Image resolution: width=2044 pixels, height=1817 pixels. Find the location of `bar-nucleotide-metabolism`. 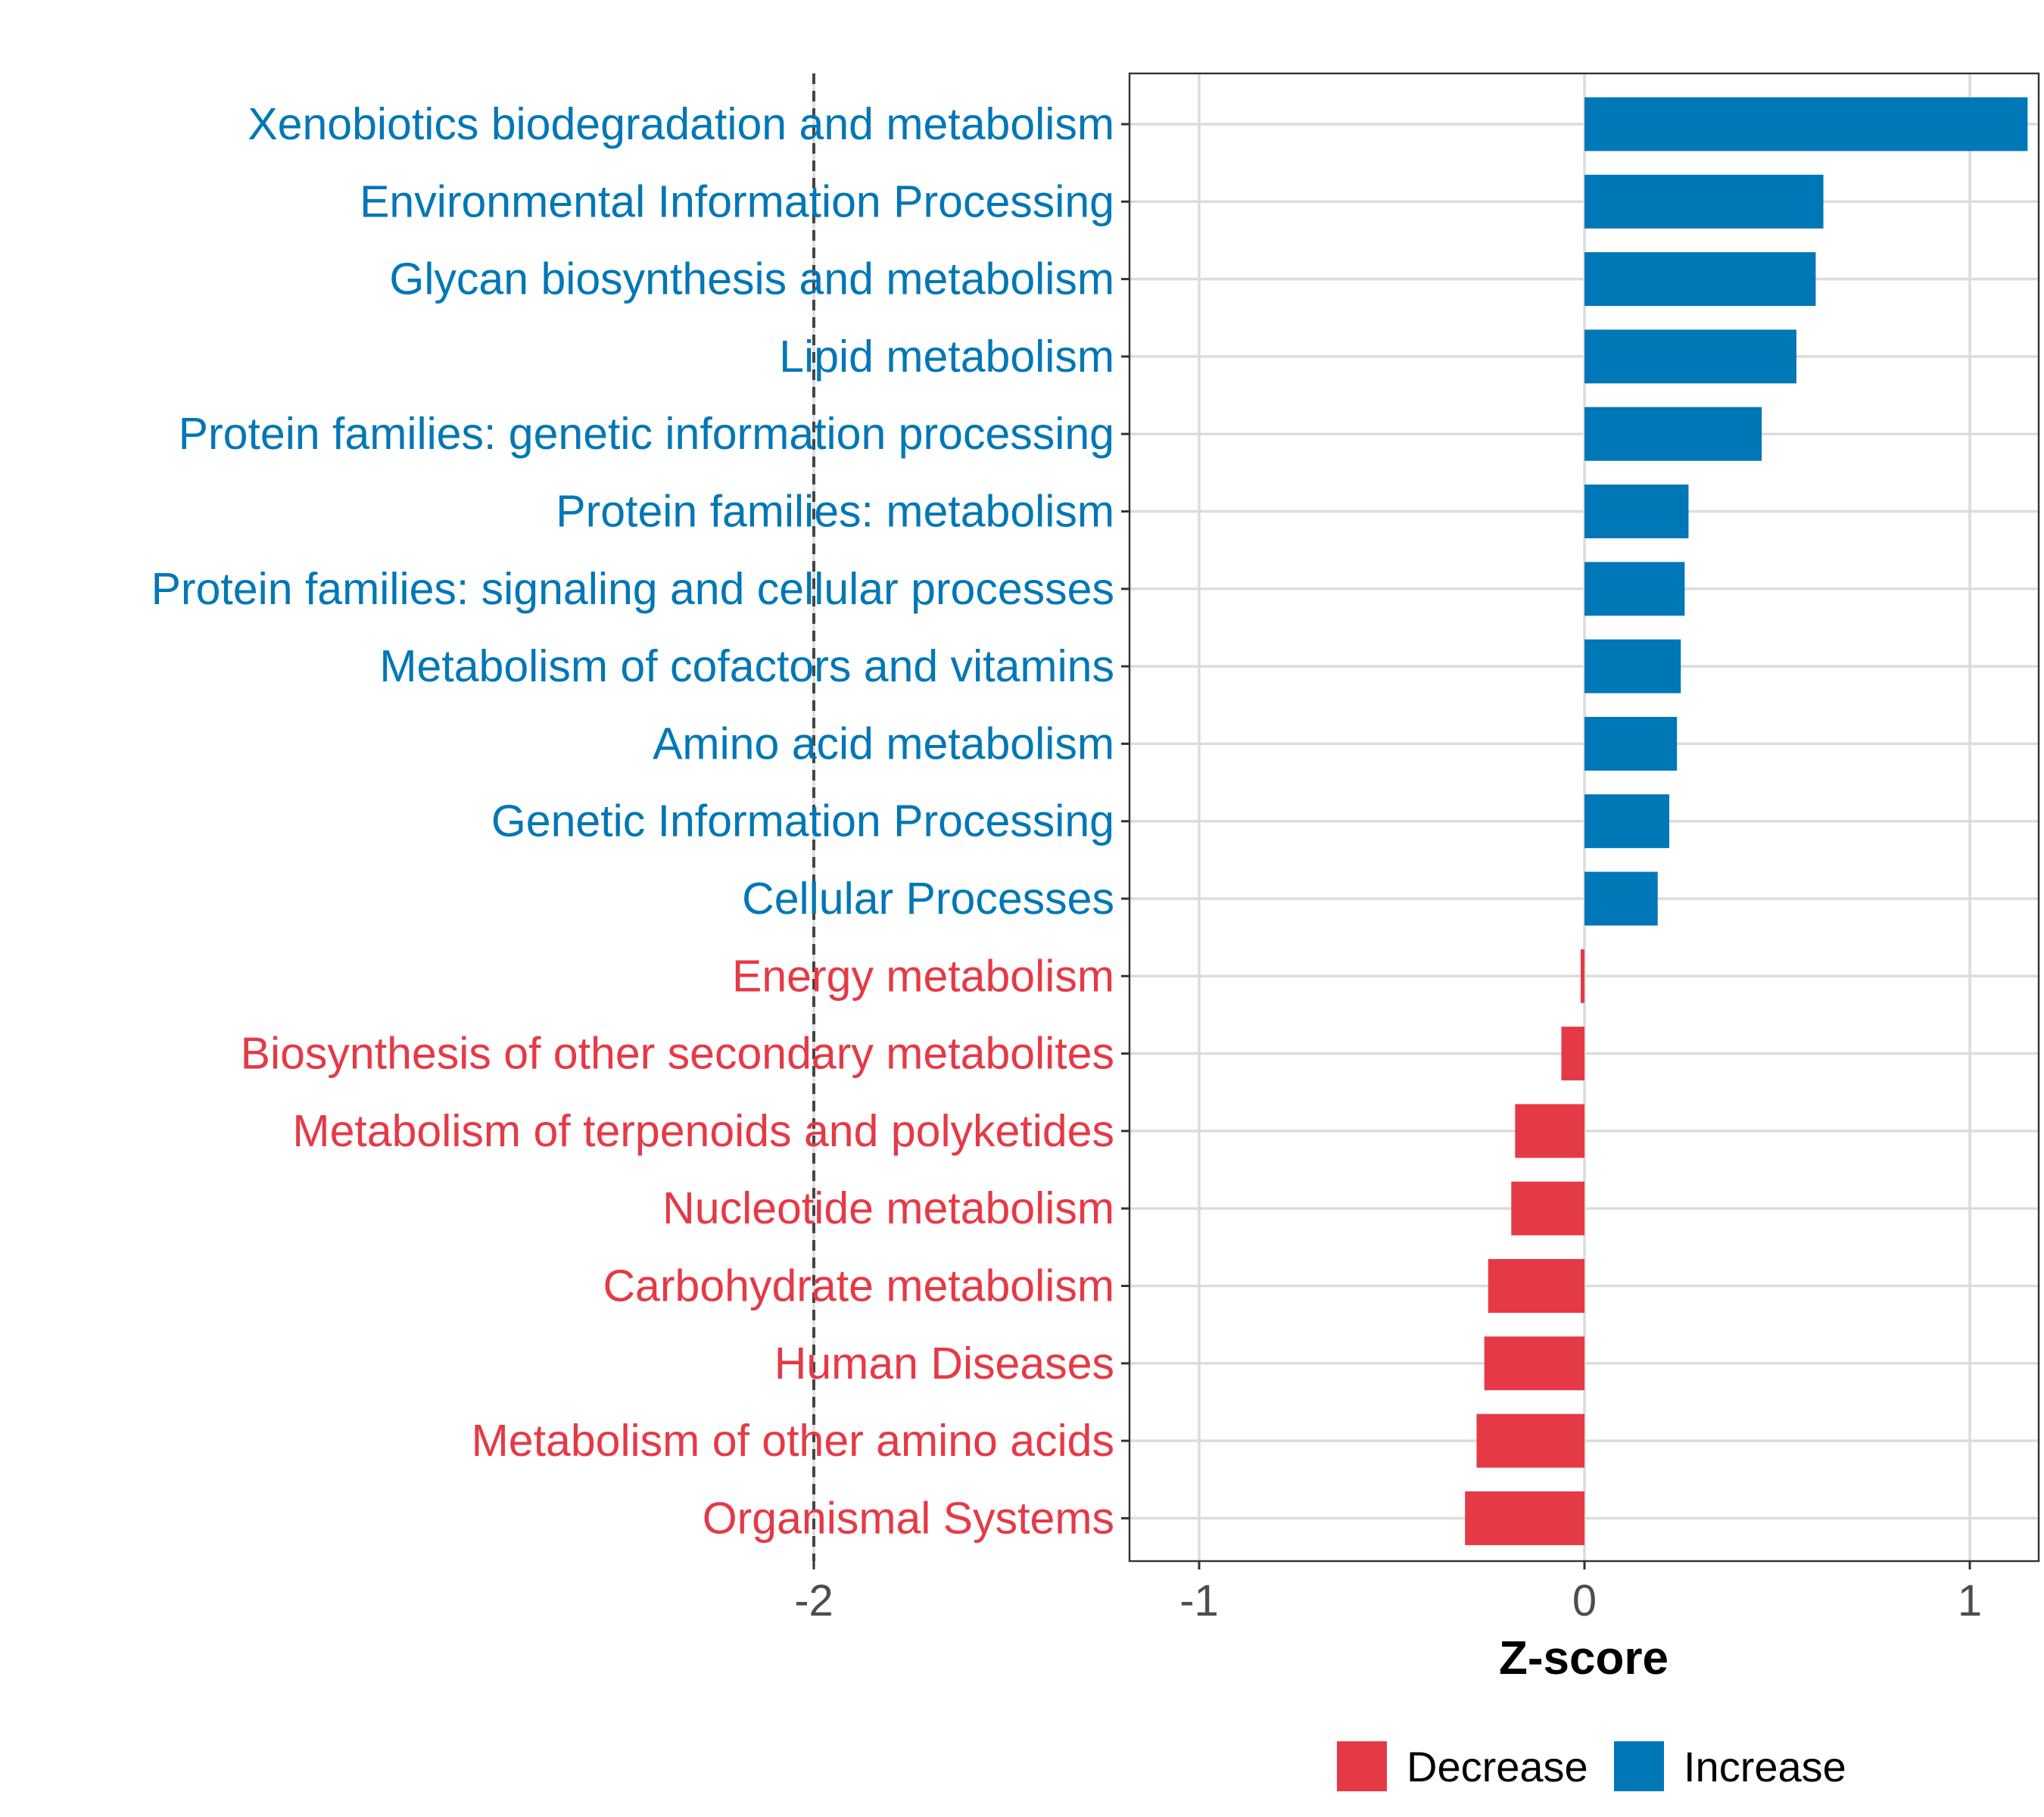

bar-nucleotide-metabolism is located at coordinates (1547, 1208).